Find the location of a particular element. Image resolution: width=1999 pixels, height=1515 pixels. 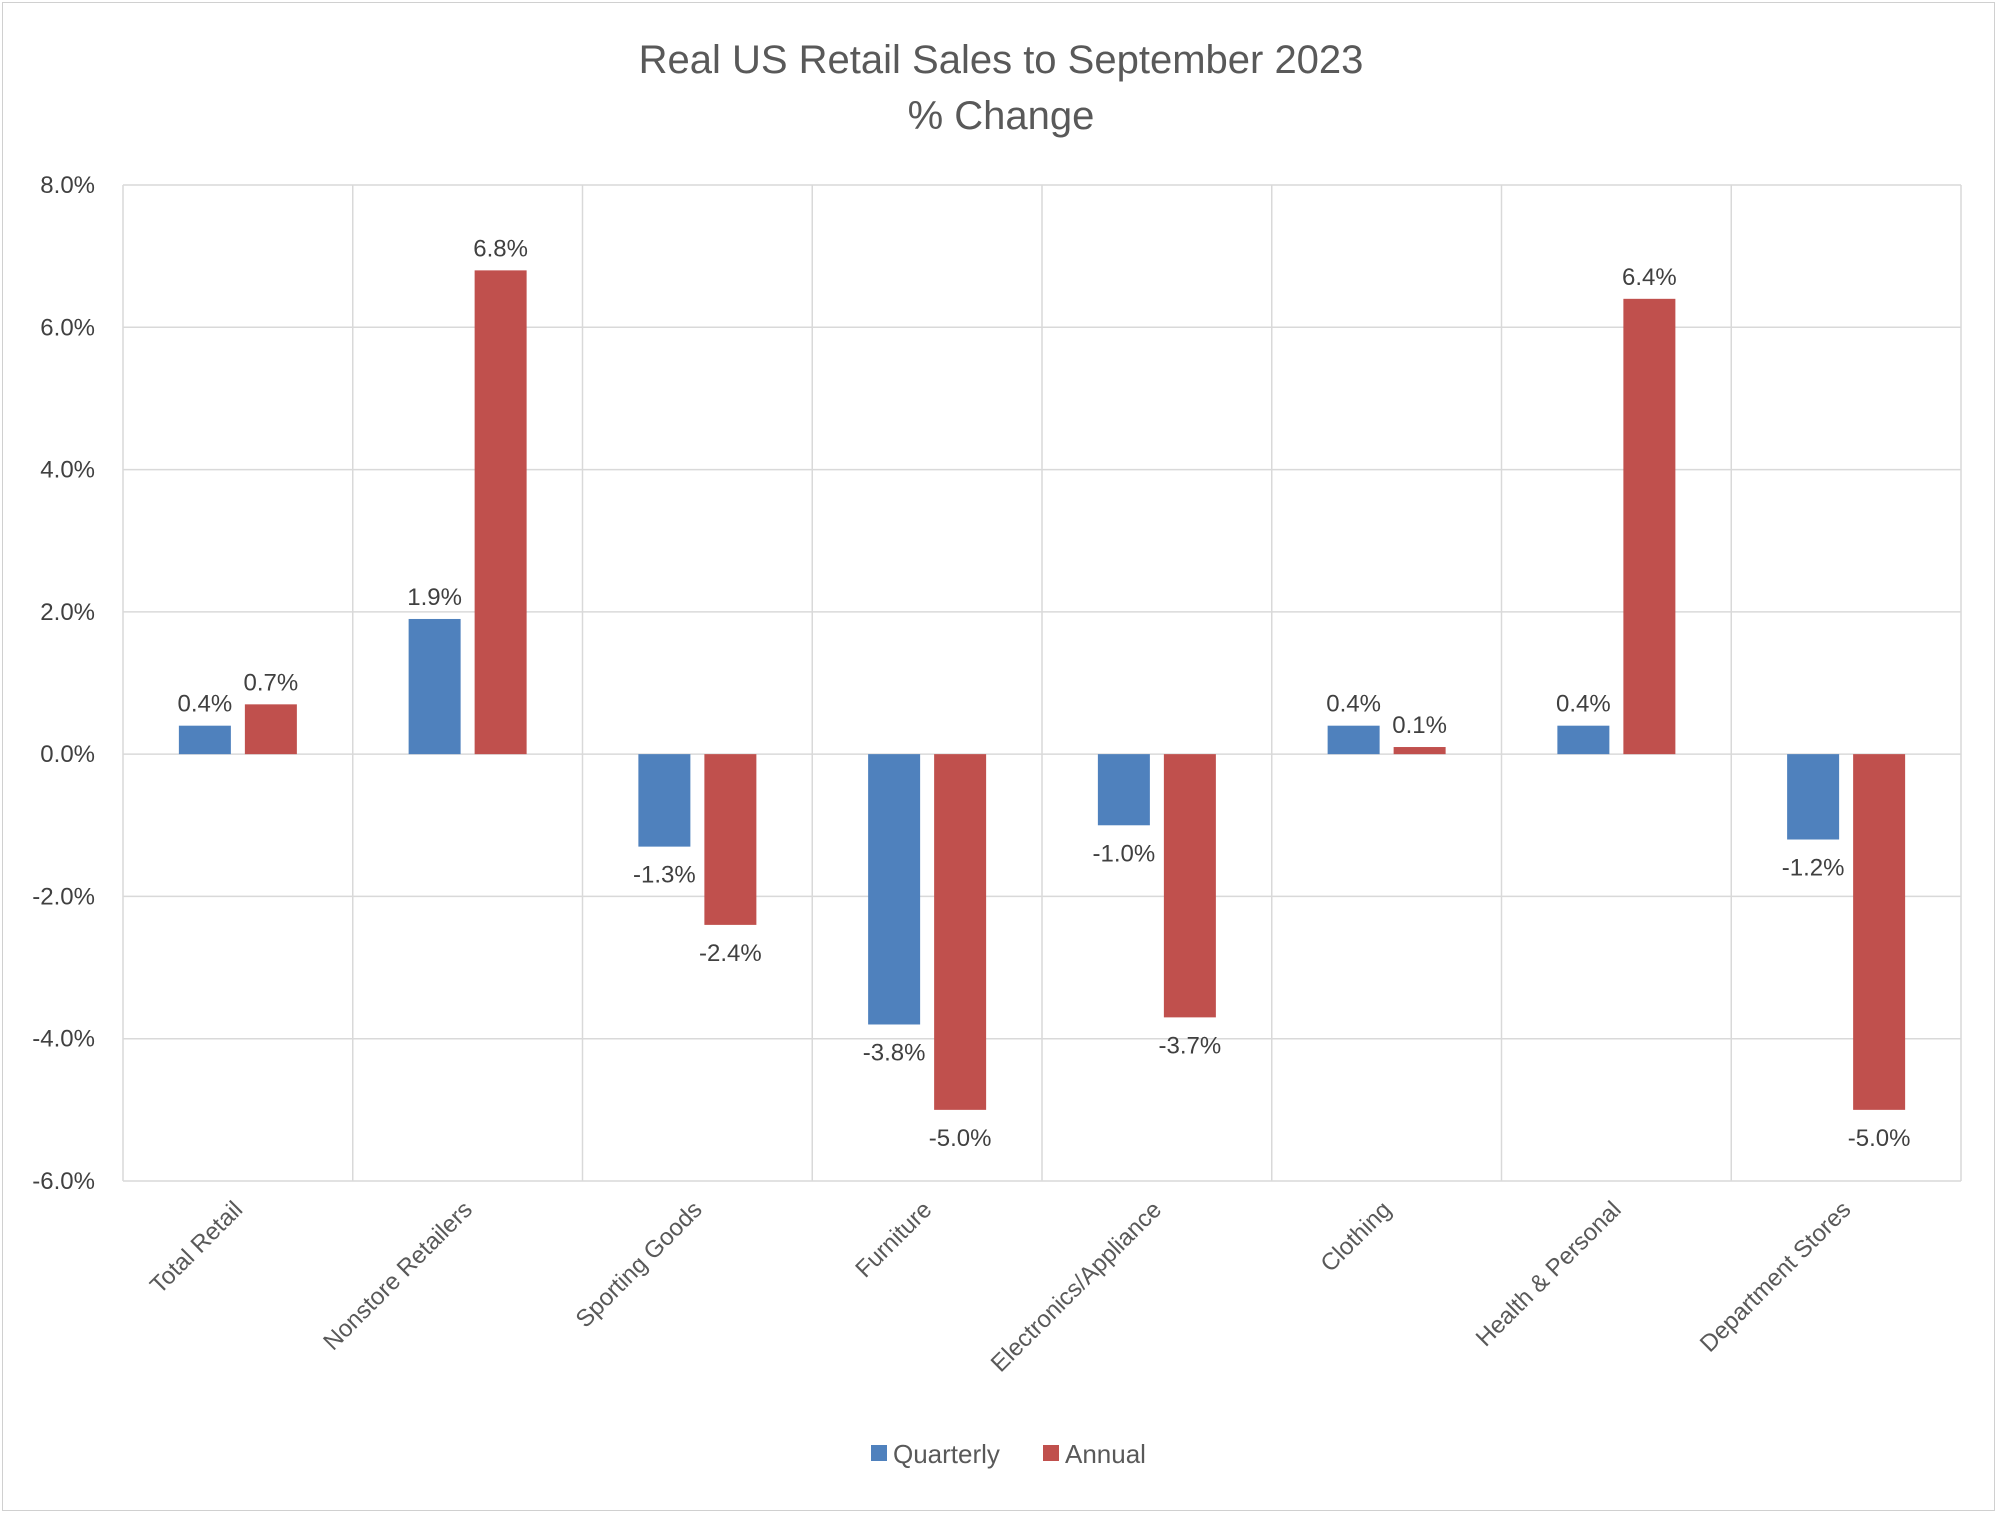

y-tick-label: 2.0% is located at coordinates (67, 612).